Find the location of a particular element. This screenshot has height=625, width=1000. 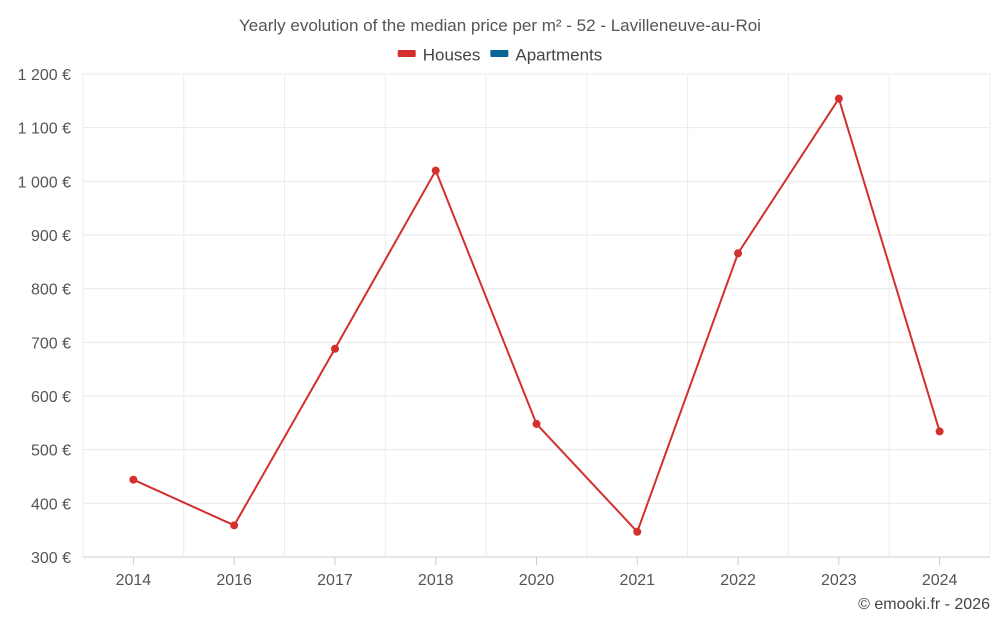

x-axis: 2014 2016 2017 2018 2020 2021 2022 2023 2024 is located at coordinates (537, 573).